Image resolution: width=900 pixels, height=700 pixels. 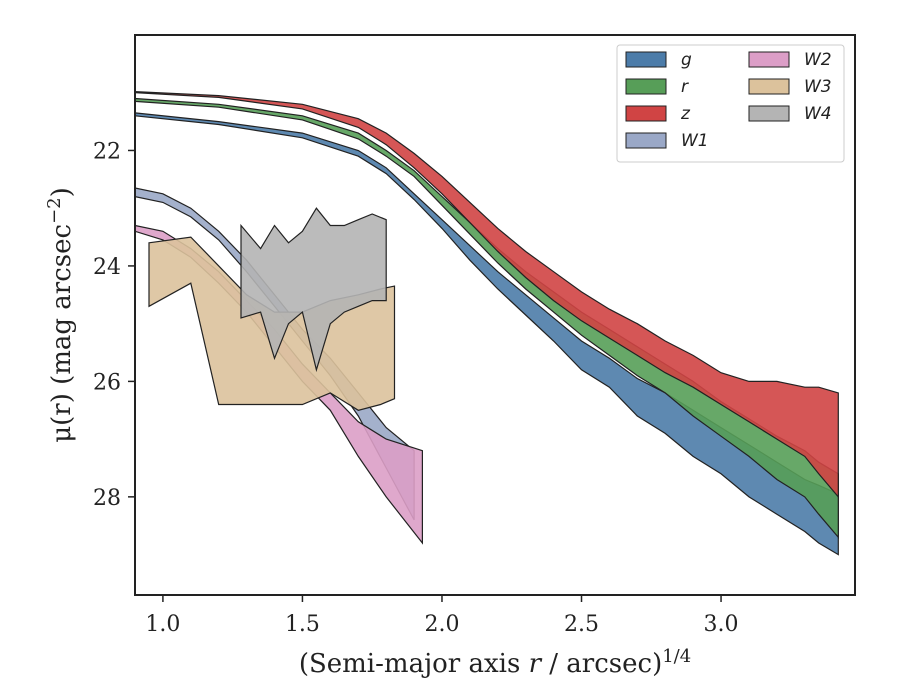 What do you see at coordinates (302, 624) in the screenshot?
I see `x-tick-label: 1.5` at bounding box center [302, 624].